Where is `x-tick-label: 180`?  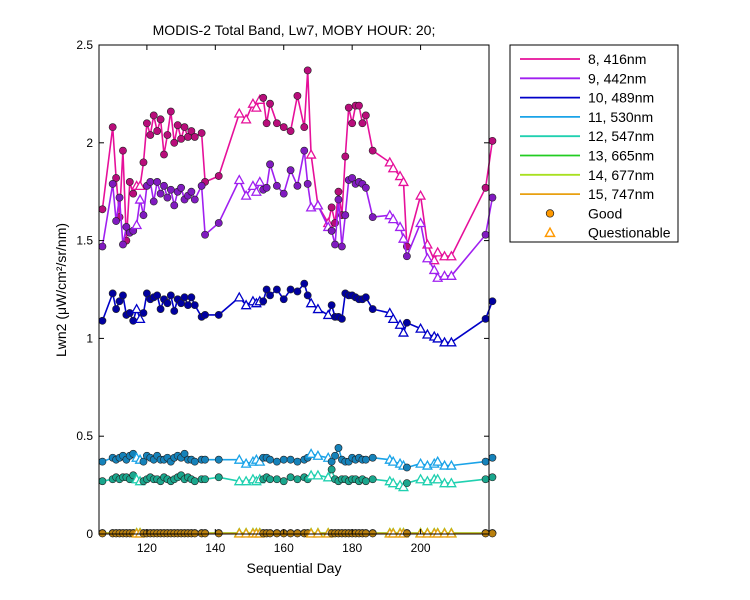 x-tick-label: 180 is located at coordinates (352, 548).